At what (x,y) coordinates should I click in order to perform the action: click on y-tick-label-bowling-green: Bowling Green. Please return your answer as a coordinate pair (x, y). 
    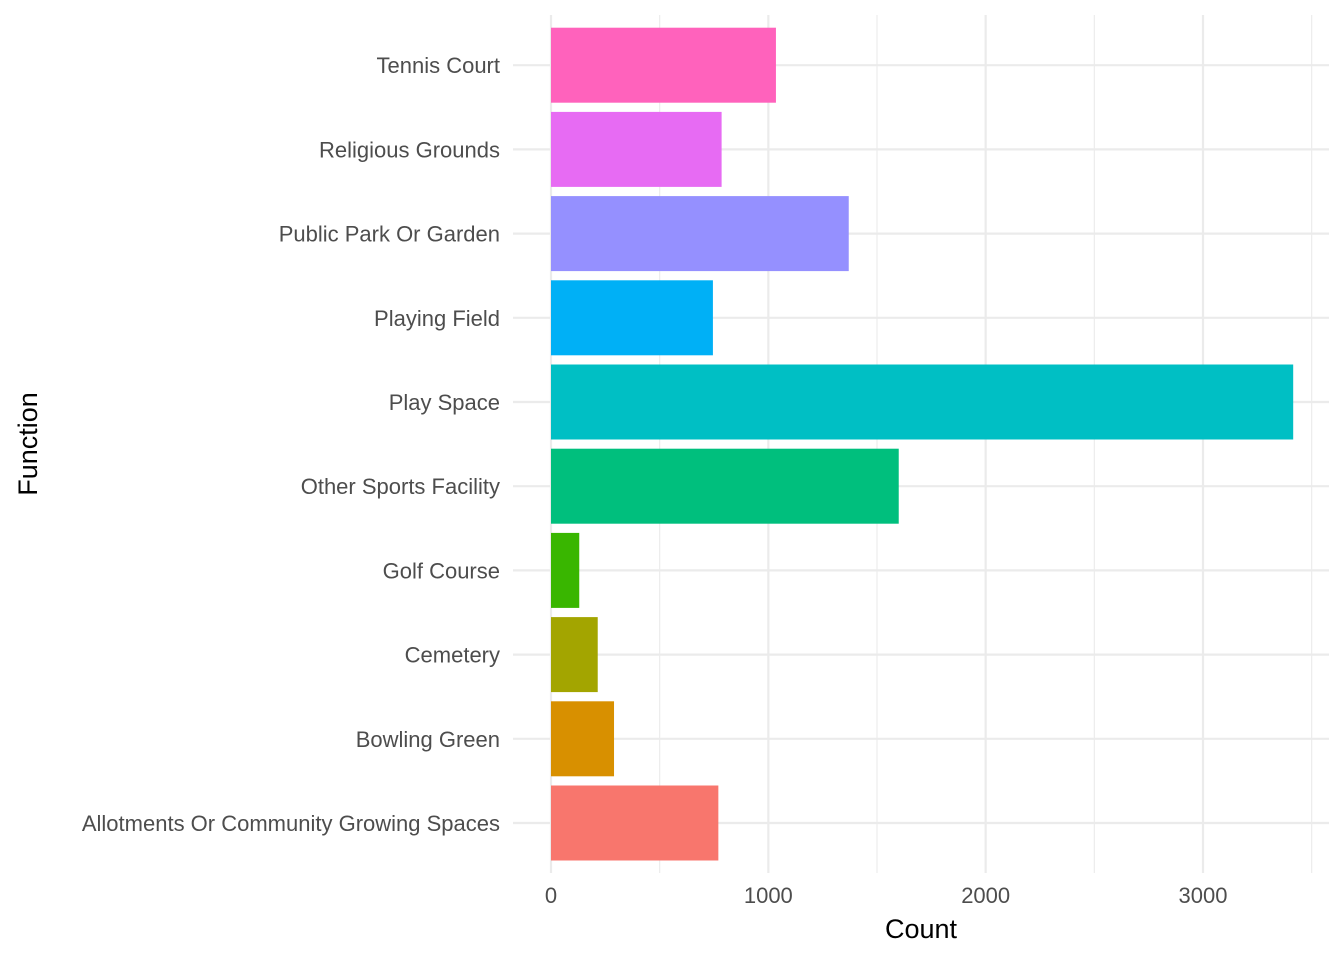
    Looking at the image, I should click on (428, 739).